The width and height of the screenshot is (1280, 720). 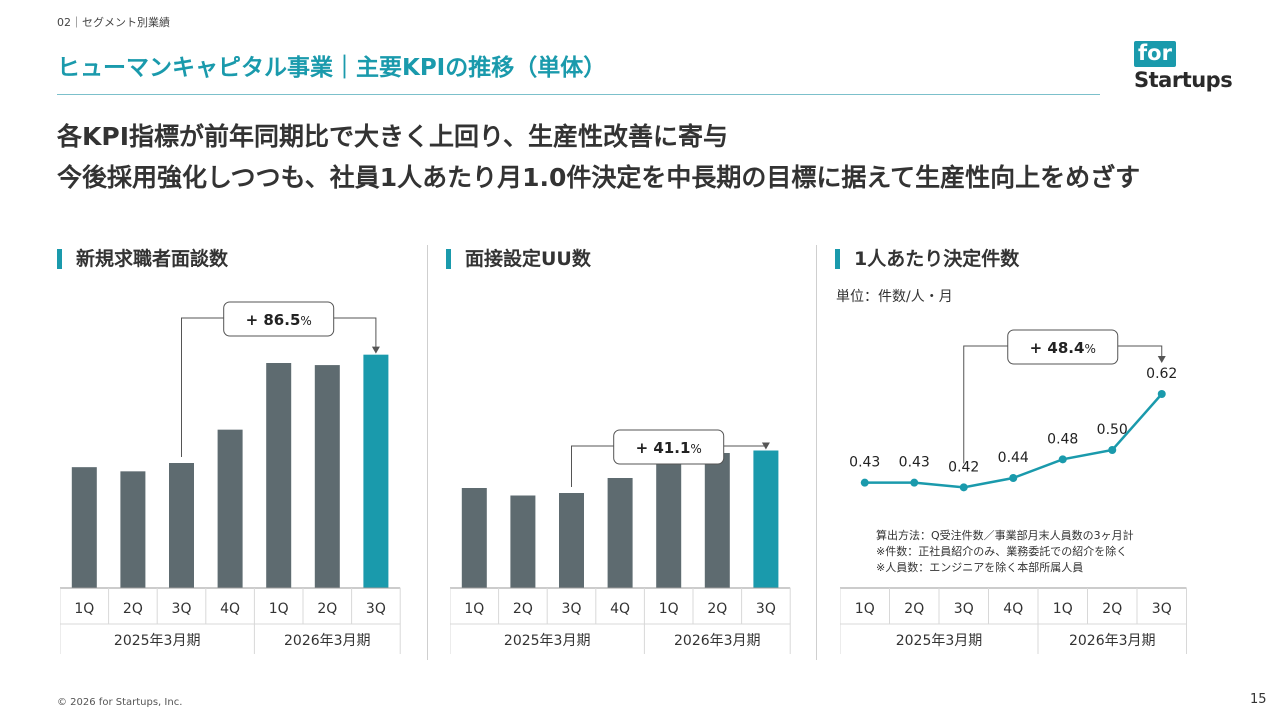 What do you see at coordinates (120, 702) in the screenshot?
I see `copyright: © 2026 for Startups, Inc.` at bounding box center [120, 702].